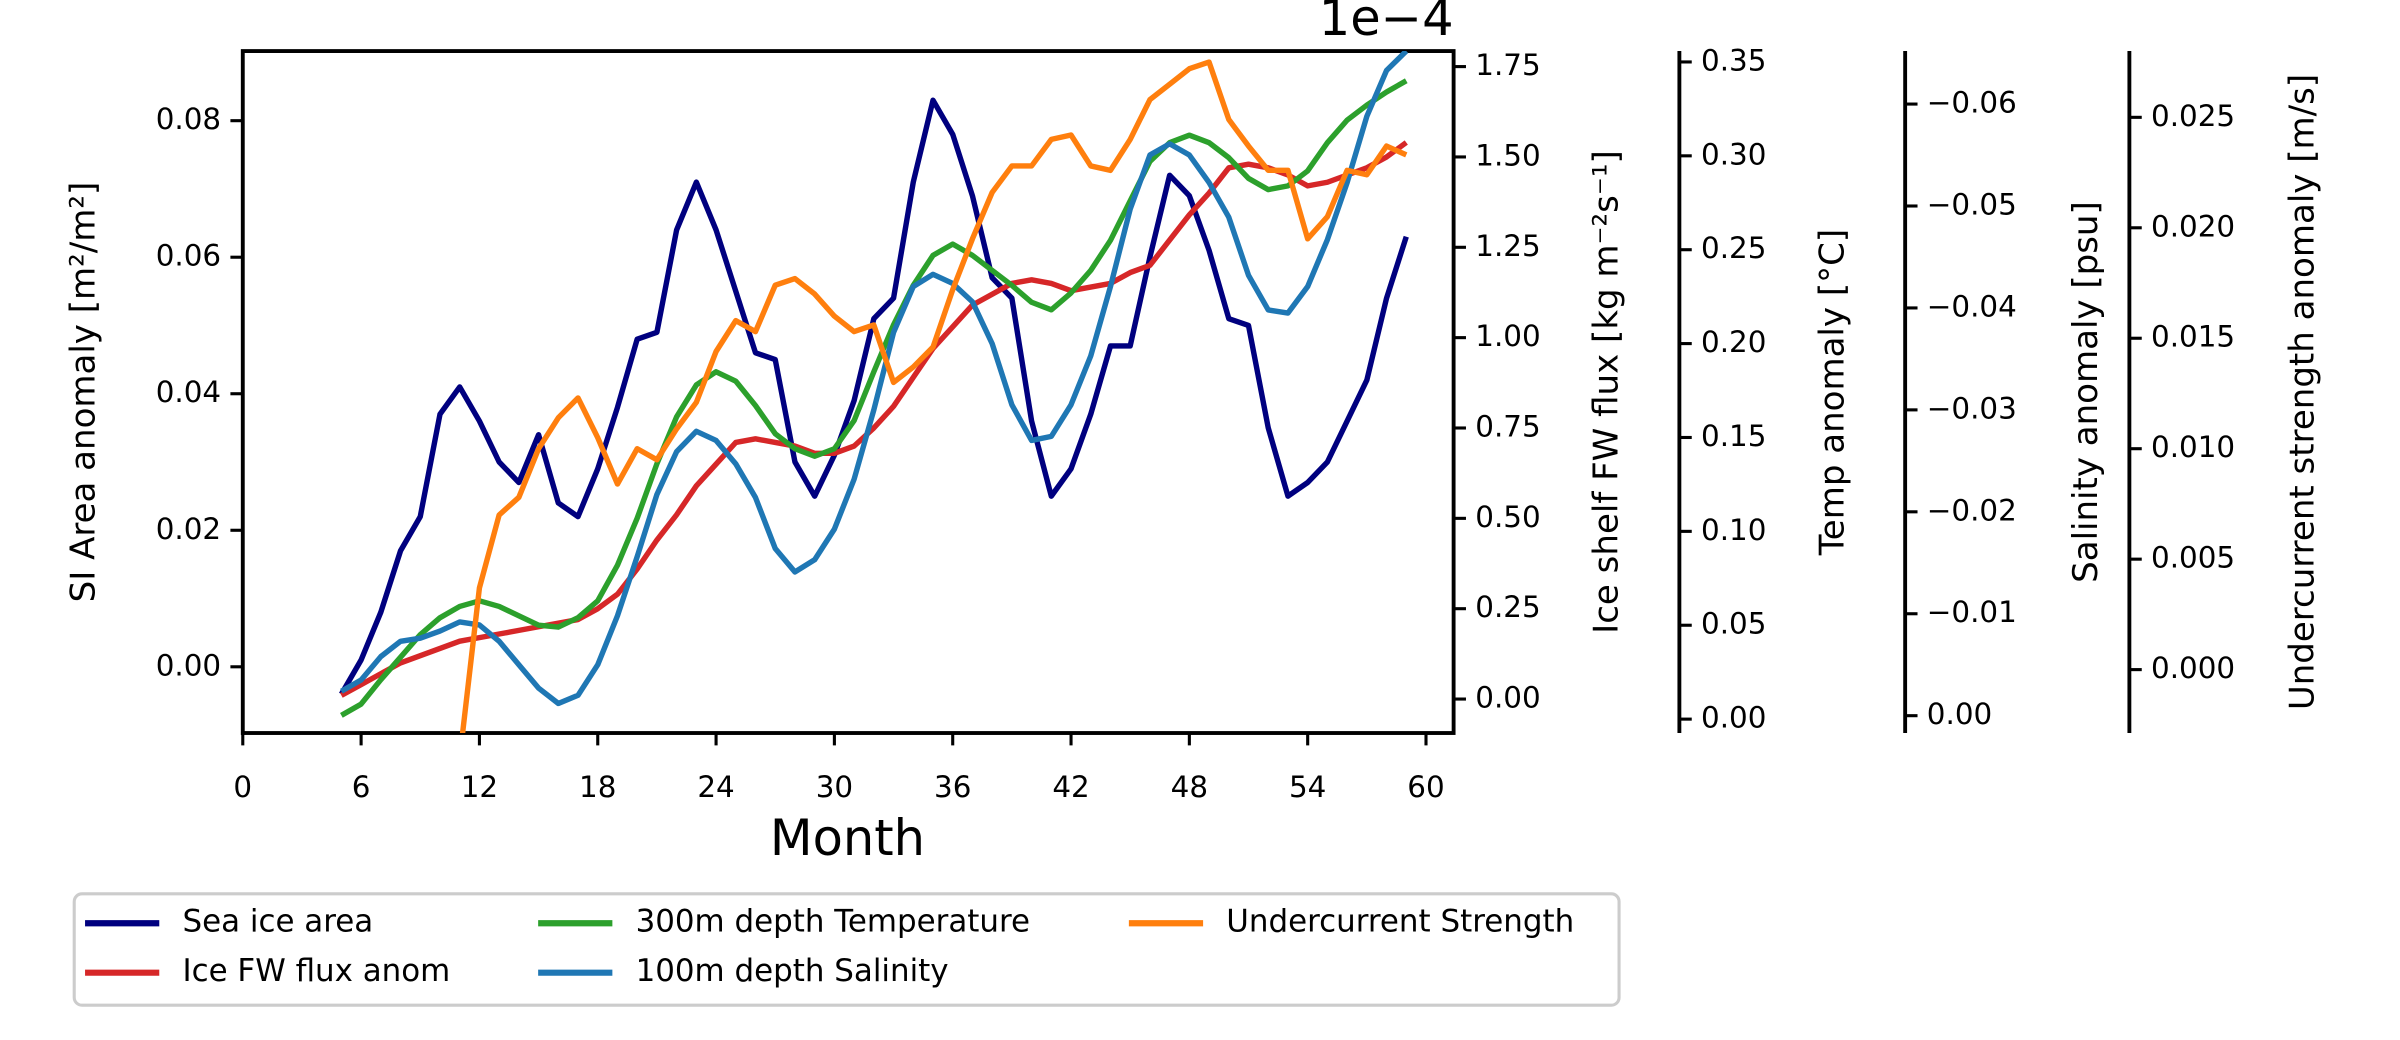  What do you see at coordinates (715, 787) in the screenshot?
I see `x-tick-label: 24` at bounding box center [715, 787].